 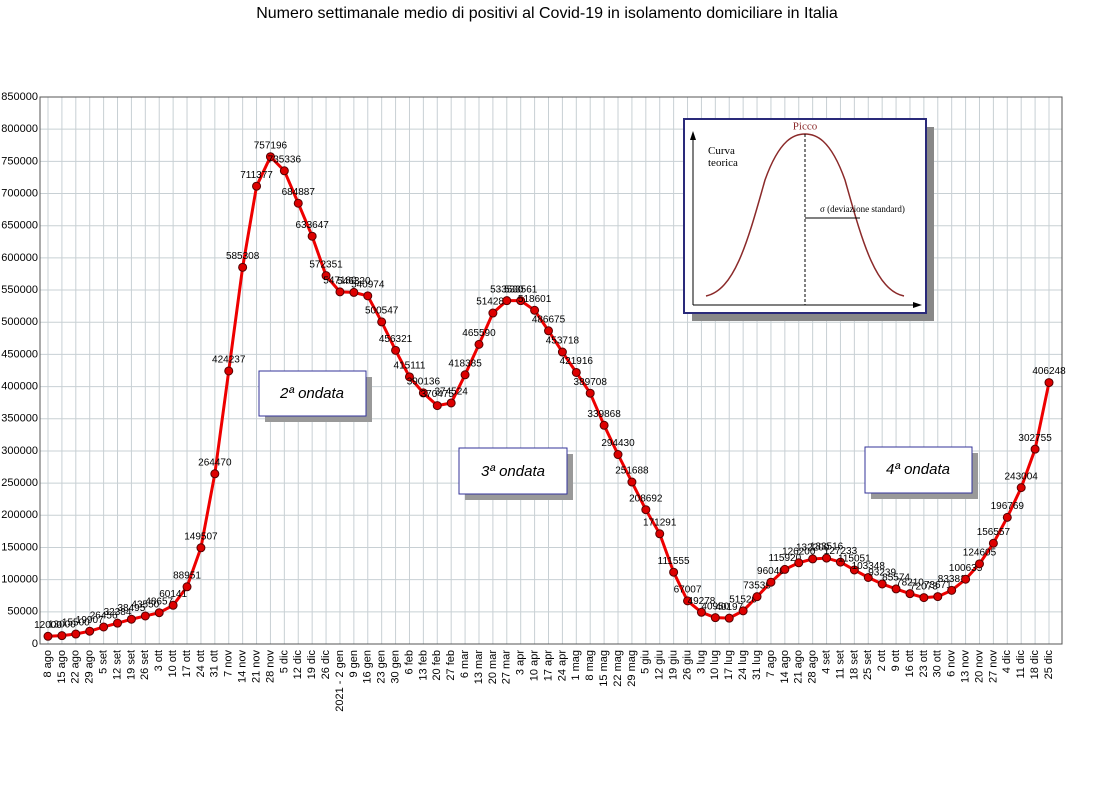 I want to click on y-tick-label: 600000, so click(x=19, y=258).